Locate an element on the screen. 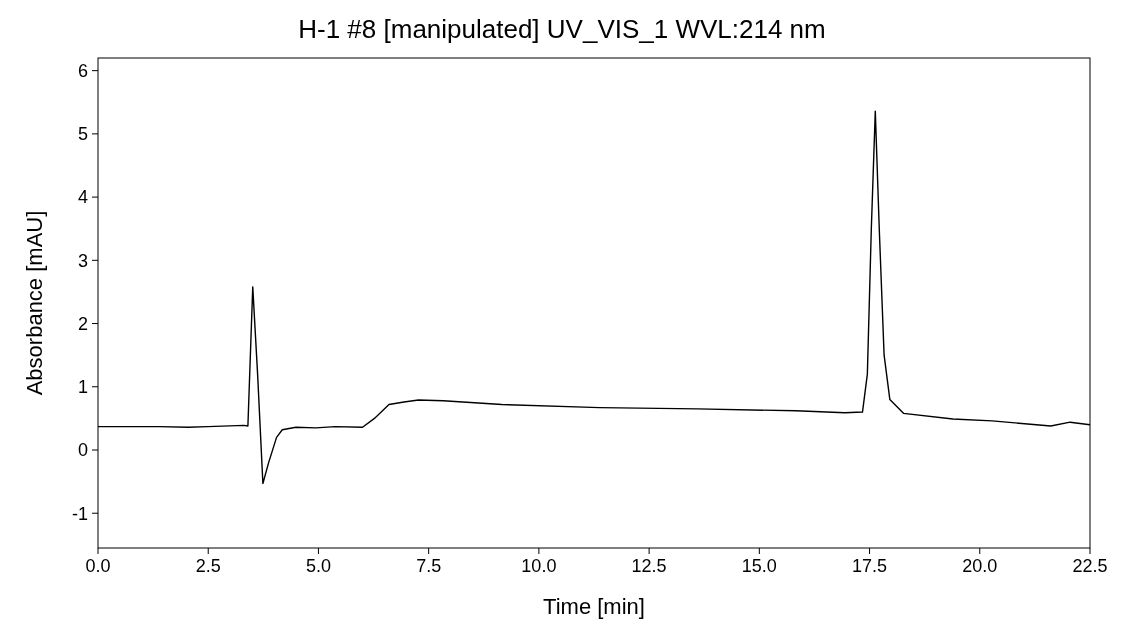  x-tick-label: 2.5 is located at coordinates (208, 566).